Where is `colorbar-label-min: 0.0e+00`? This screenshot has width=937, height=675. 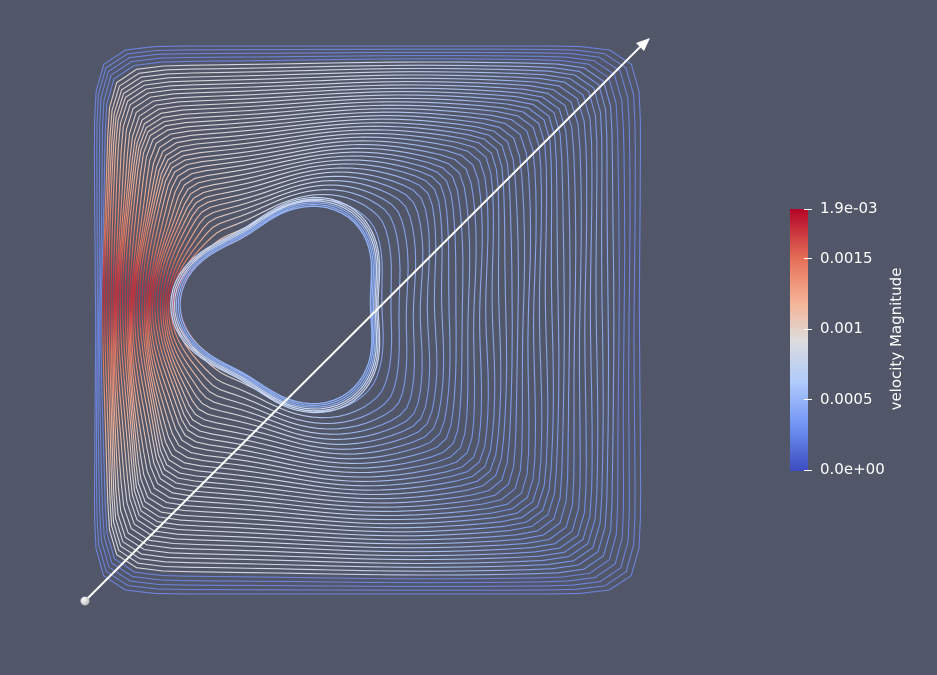
colorbar-label-min: 0.0e+00 is located at coordinates (852, 469).